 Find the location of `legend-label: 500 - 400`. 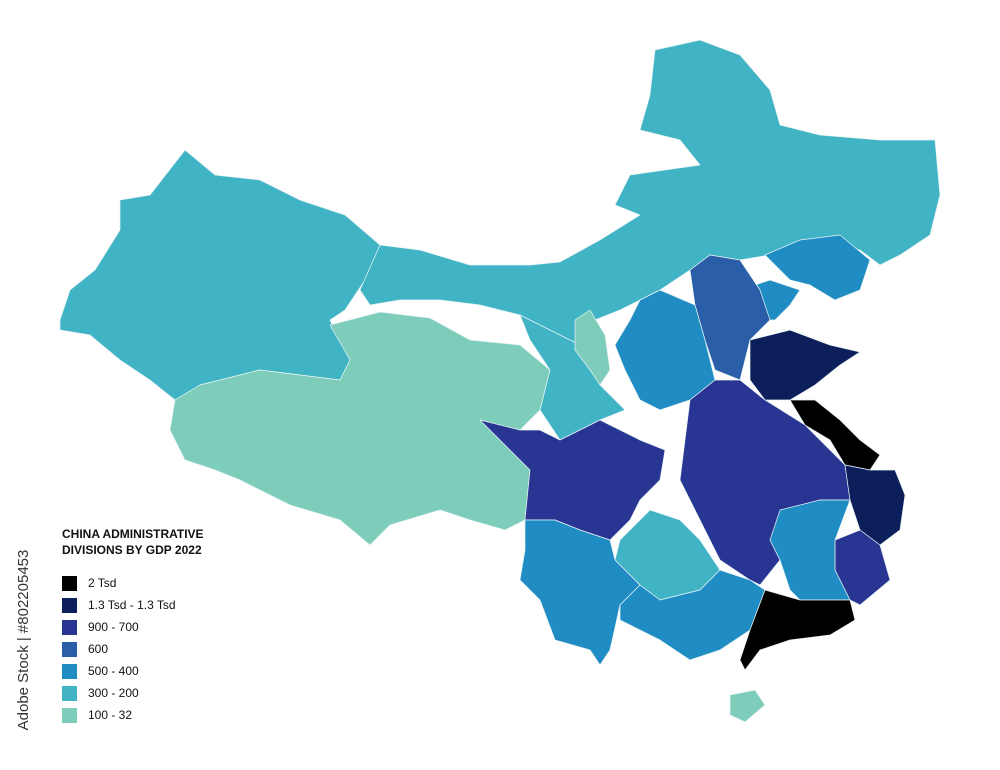

legend-label: 500 - 400 is located at coordinates (113, 671).